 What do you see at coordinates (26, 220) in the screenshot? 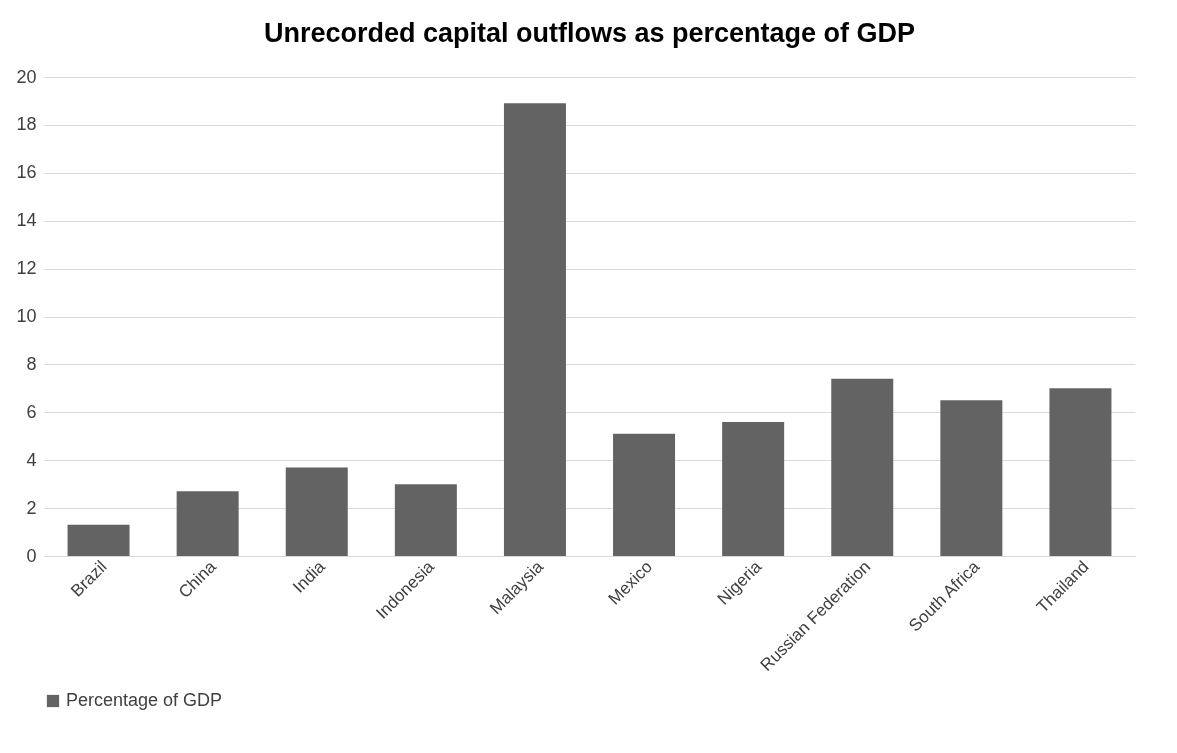
I see `y-tick-label: 14` at bounding box center [26, 220].